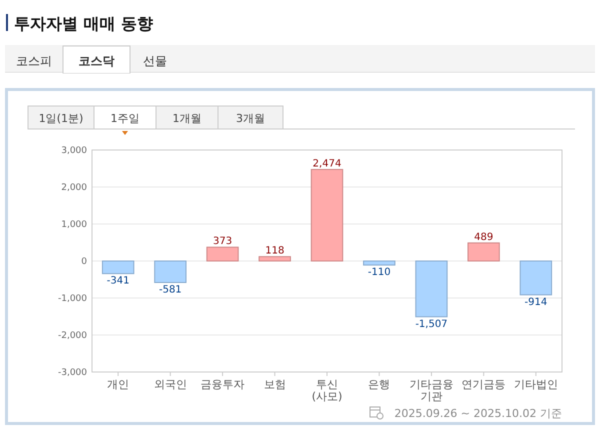 This screenshot has height=429, width=598. What do you see at coordinates (536, 384) in the screenshot?
I see `x-tick-label: 기타법인` at bounding box center [536, 384].